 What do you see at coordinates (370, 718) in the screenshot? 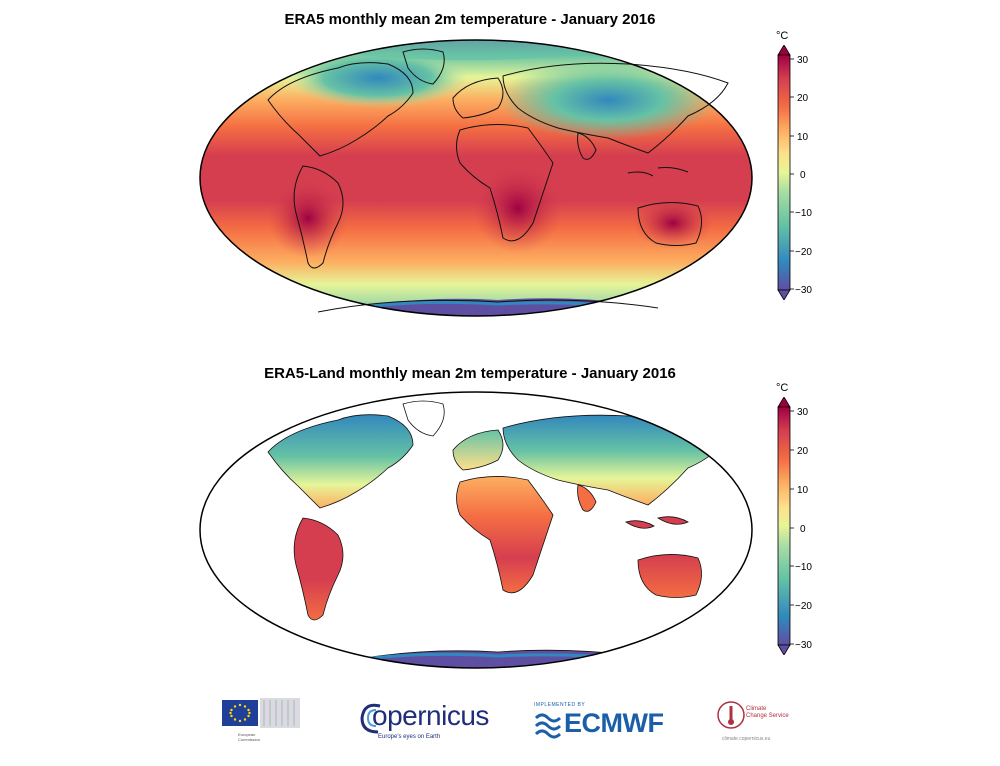
I see `copernicus-swirl-icon` at bounding box center [370, 718].